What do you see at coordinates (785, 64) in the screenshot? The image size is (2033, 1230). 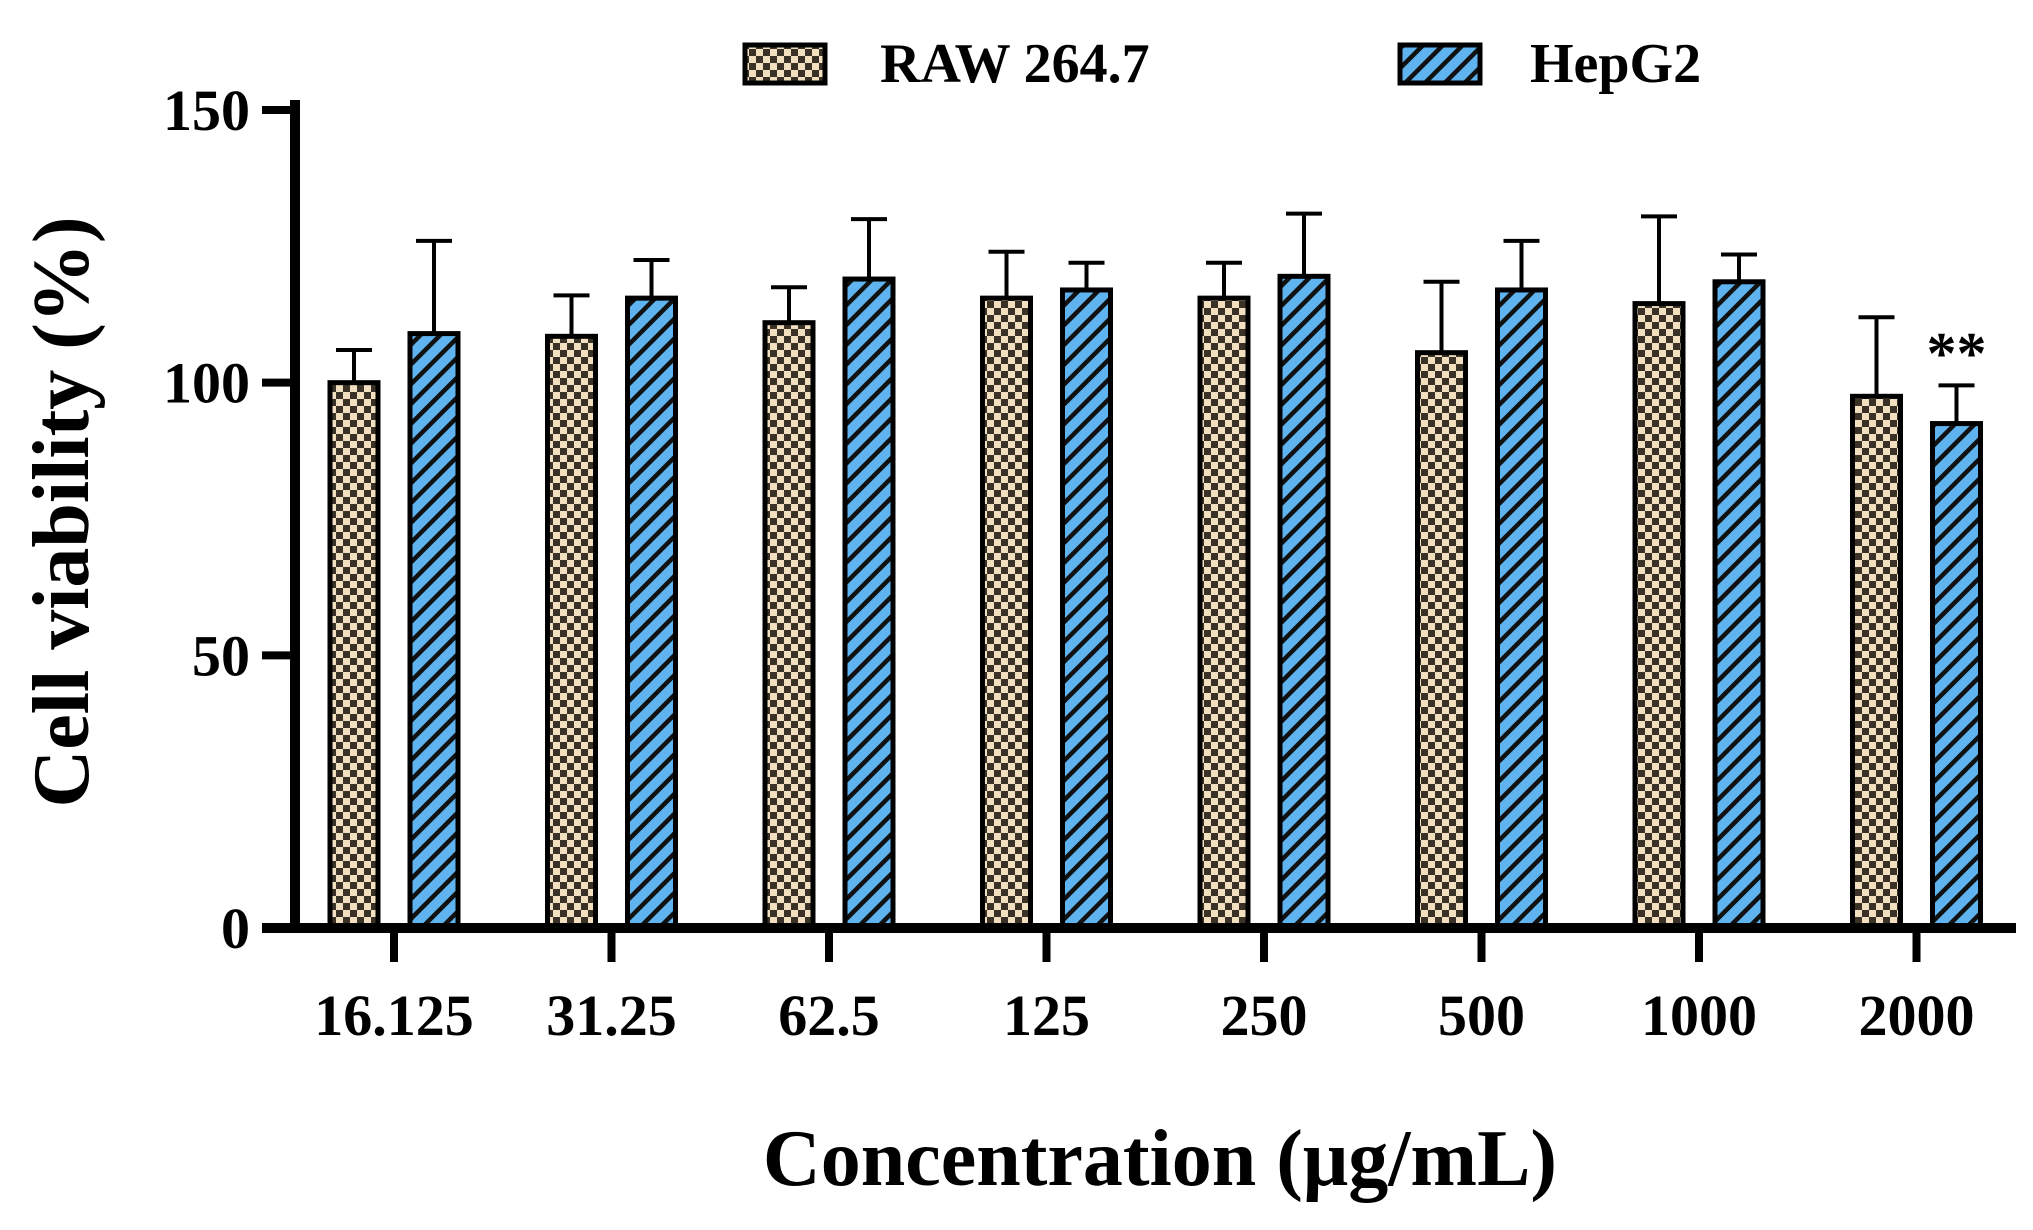 I see `legend-swatch-raw` at bounding box center [785, 64].